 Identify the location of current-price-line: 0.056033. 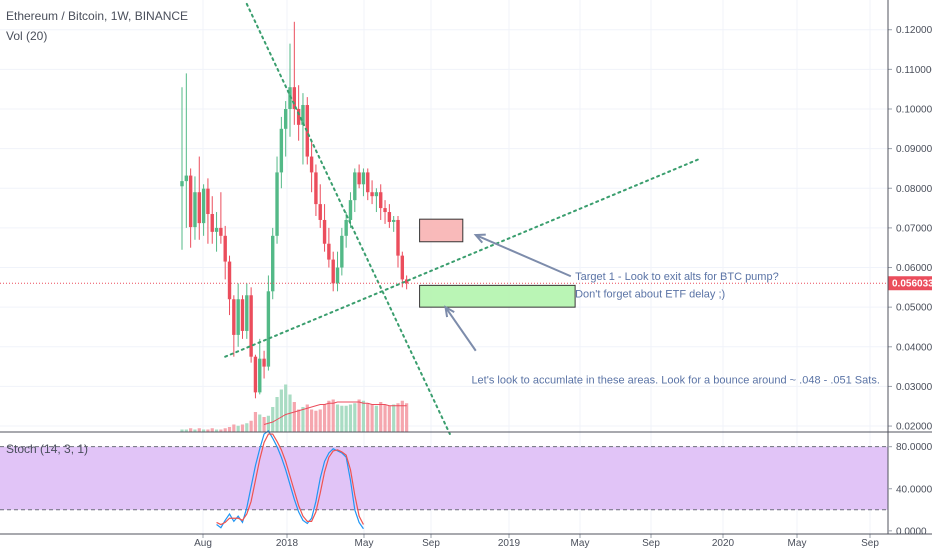
(466, 283).